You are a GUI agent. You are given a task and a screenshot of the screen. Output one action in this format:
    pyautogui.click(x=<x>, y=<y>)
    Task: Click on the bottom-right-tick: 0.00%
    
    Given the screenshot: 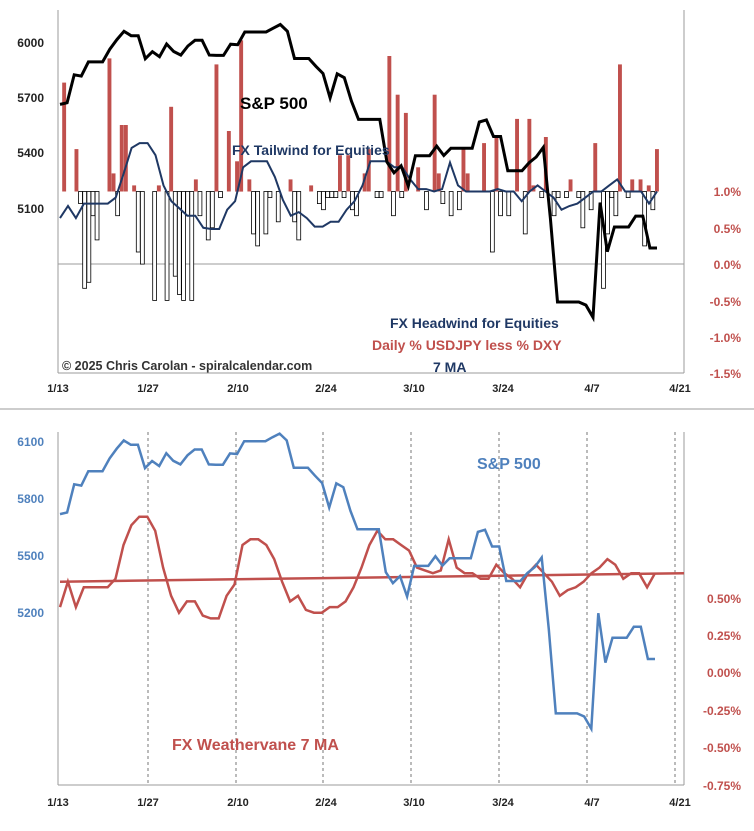 What is the action you would take?
    pyautogui.click(x=724, y=673)
    